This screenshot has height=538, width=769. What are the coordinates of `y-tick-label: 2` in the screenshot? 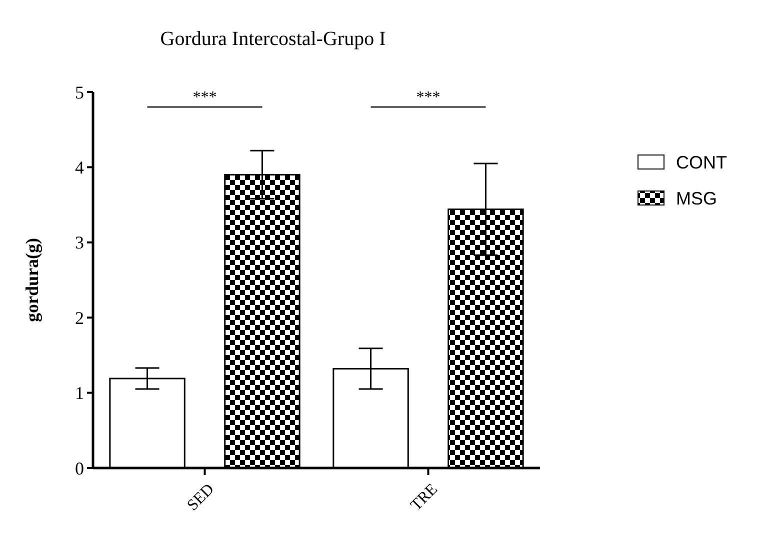 It's located at (79, 318).